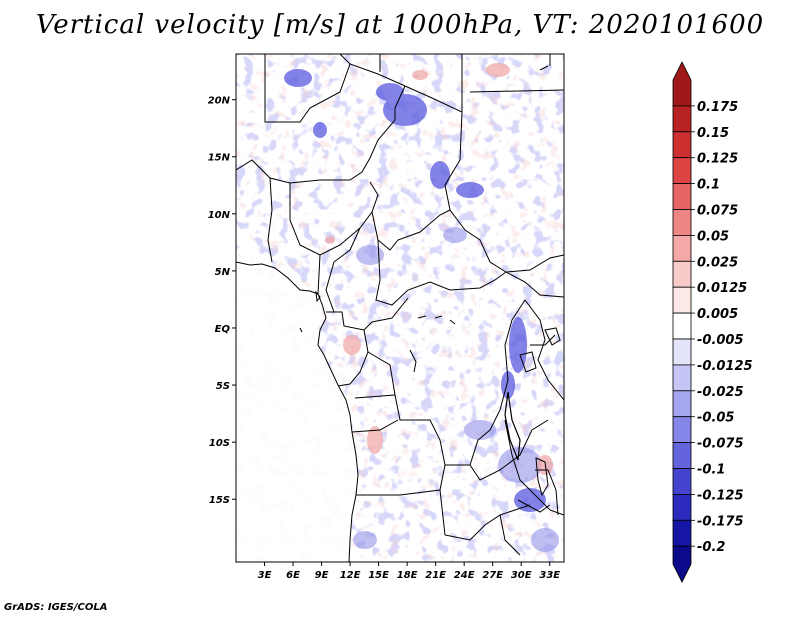 Image resolution: width=800 pixels, height=618 pixels. What do you see at coordinates (378, 575) in the screenshot?
I see `lon-tick-label: 15E` at bounding box center [378, 575].